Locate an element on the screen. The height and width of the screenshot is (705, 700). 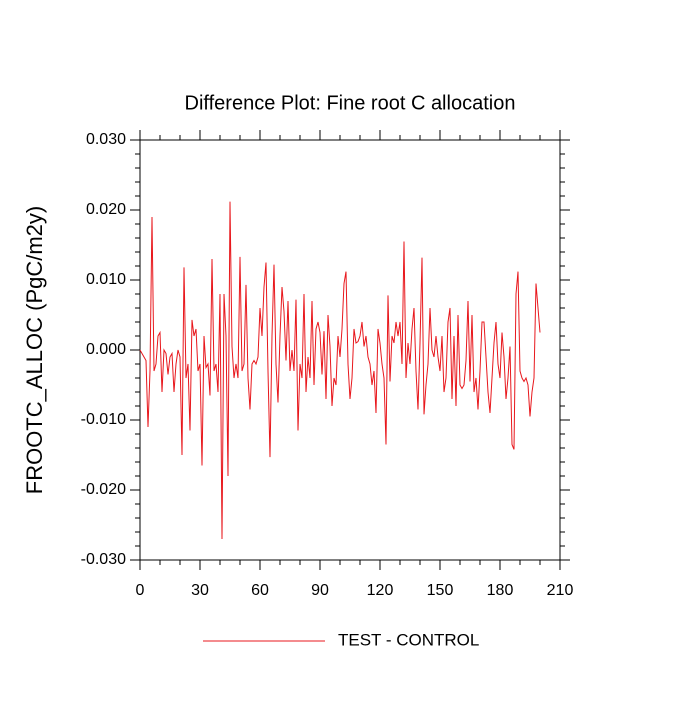
y-tick-label: -0.020 is located at coordinates (103, 489).